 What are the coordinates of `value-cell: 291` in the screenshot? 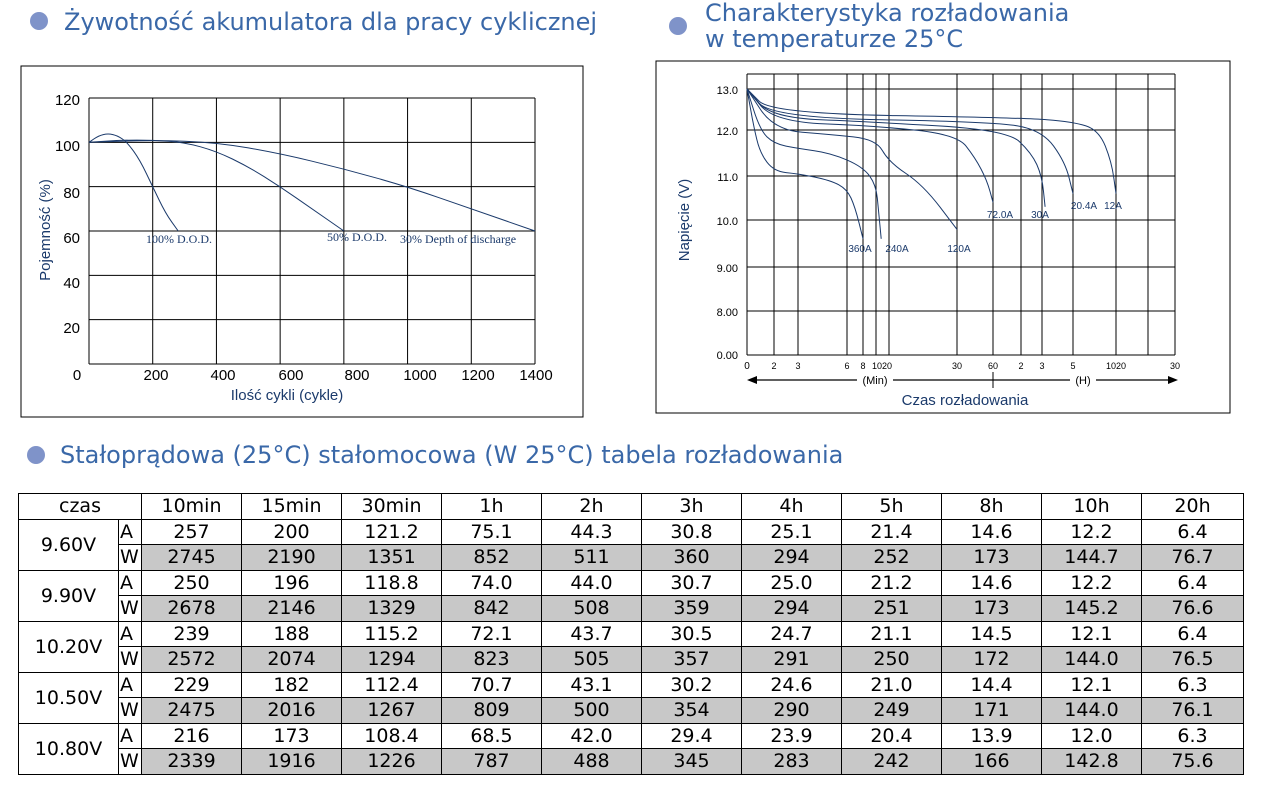 It's located at (791, 659).